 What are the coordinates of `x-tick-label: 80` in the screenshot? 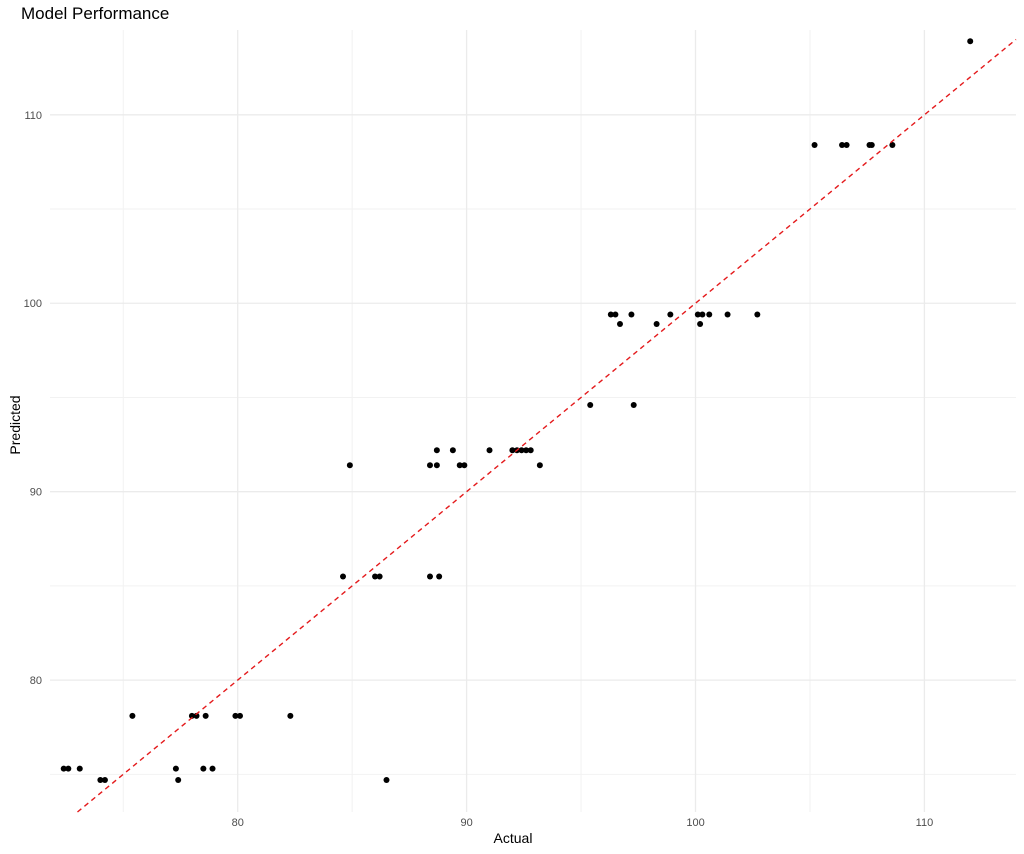 It's located at (238, 823).